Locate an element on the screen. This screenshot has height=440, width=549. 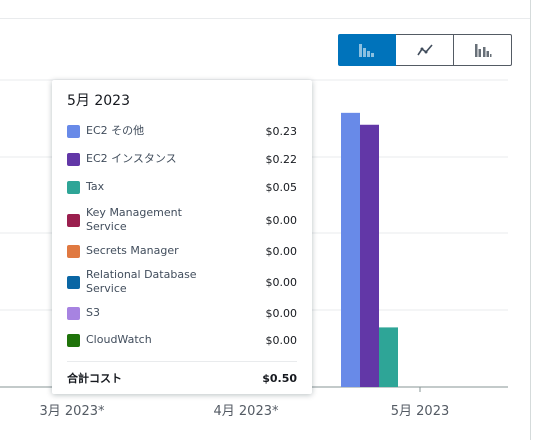
tooltip-row-label: S3 is located at coordinates (93, 312).